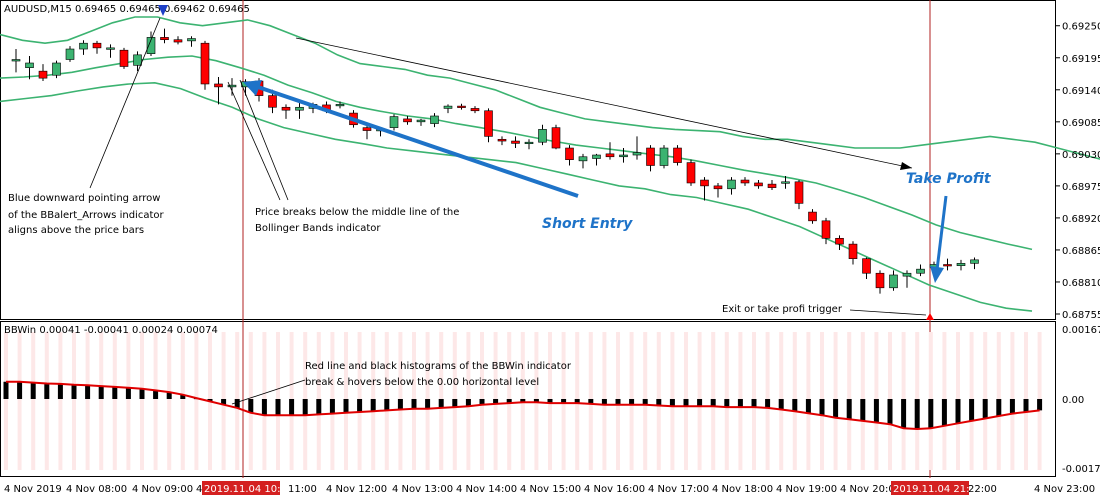 Image resolution: width=1100 pixels, height=500 pixels. Describe the element at coordinates (1064, 489) in the screenshot. I see `x-tick-label: 4 Nov 23:00` at that location.